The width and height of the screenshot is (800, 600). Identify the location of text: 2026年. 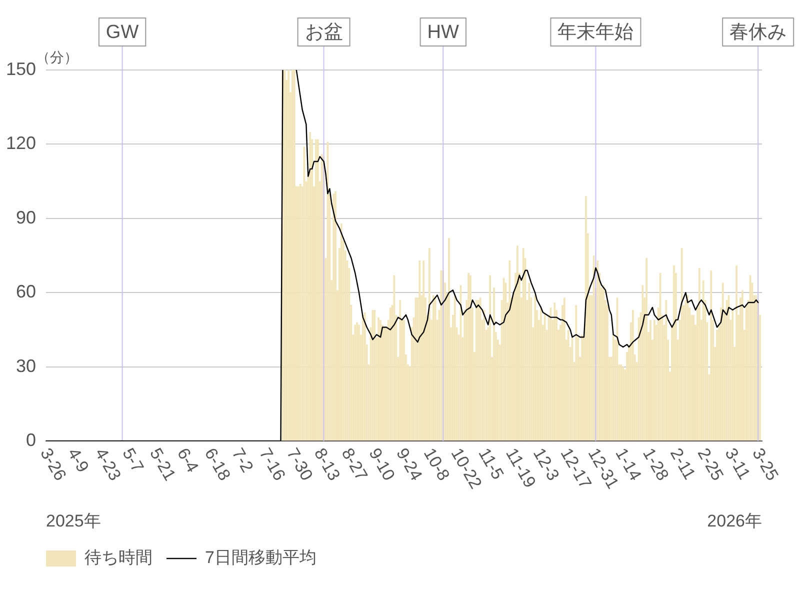
(734, 521).